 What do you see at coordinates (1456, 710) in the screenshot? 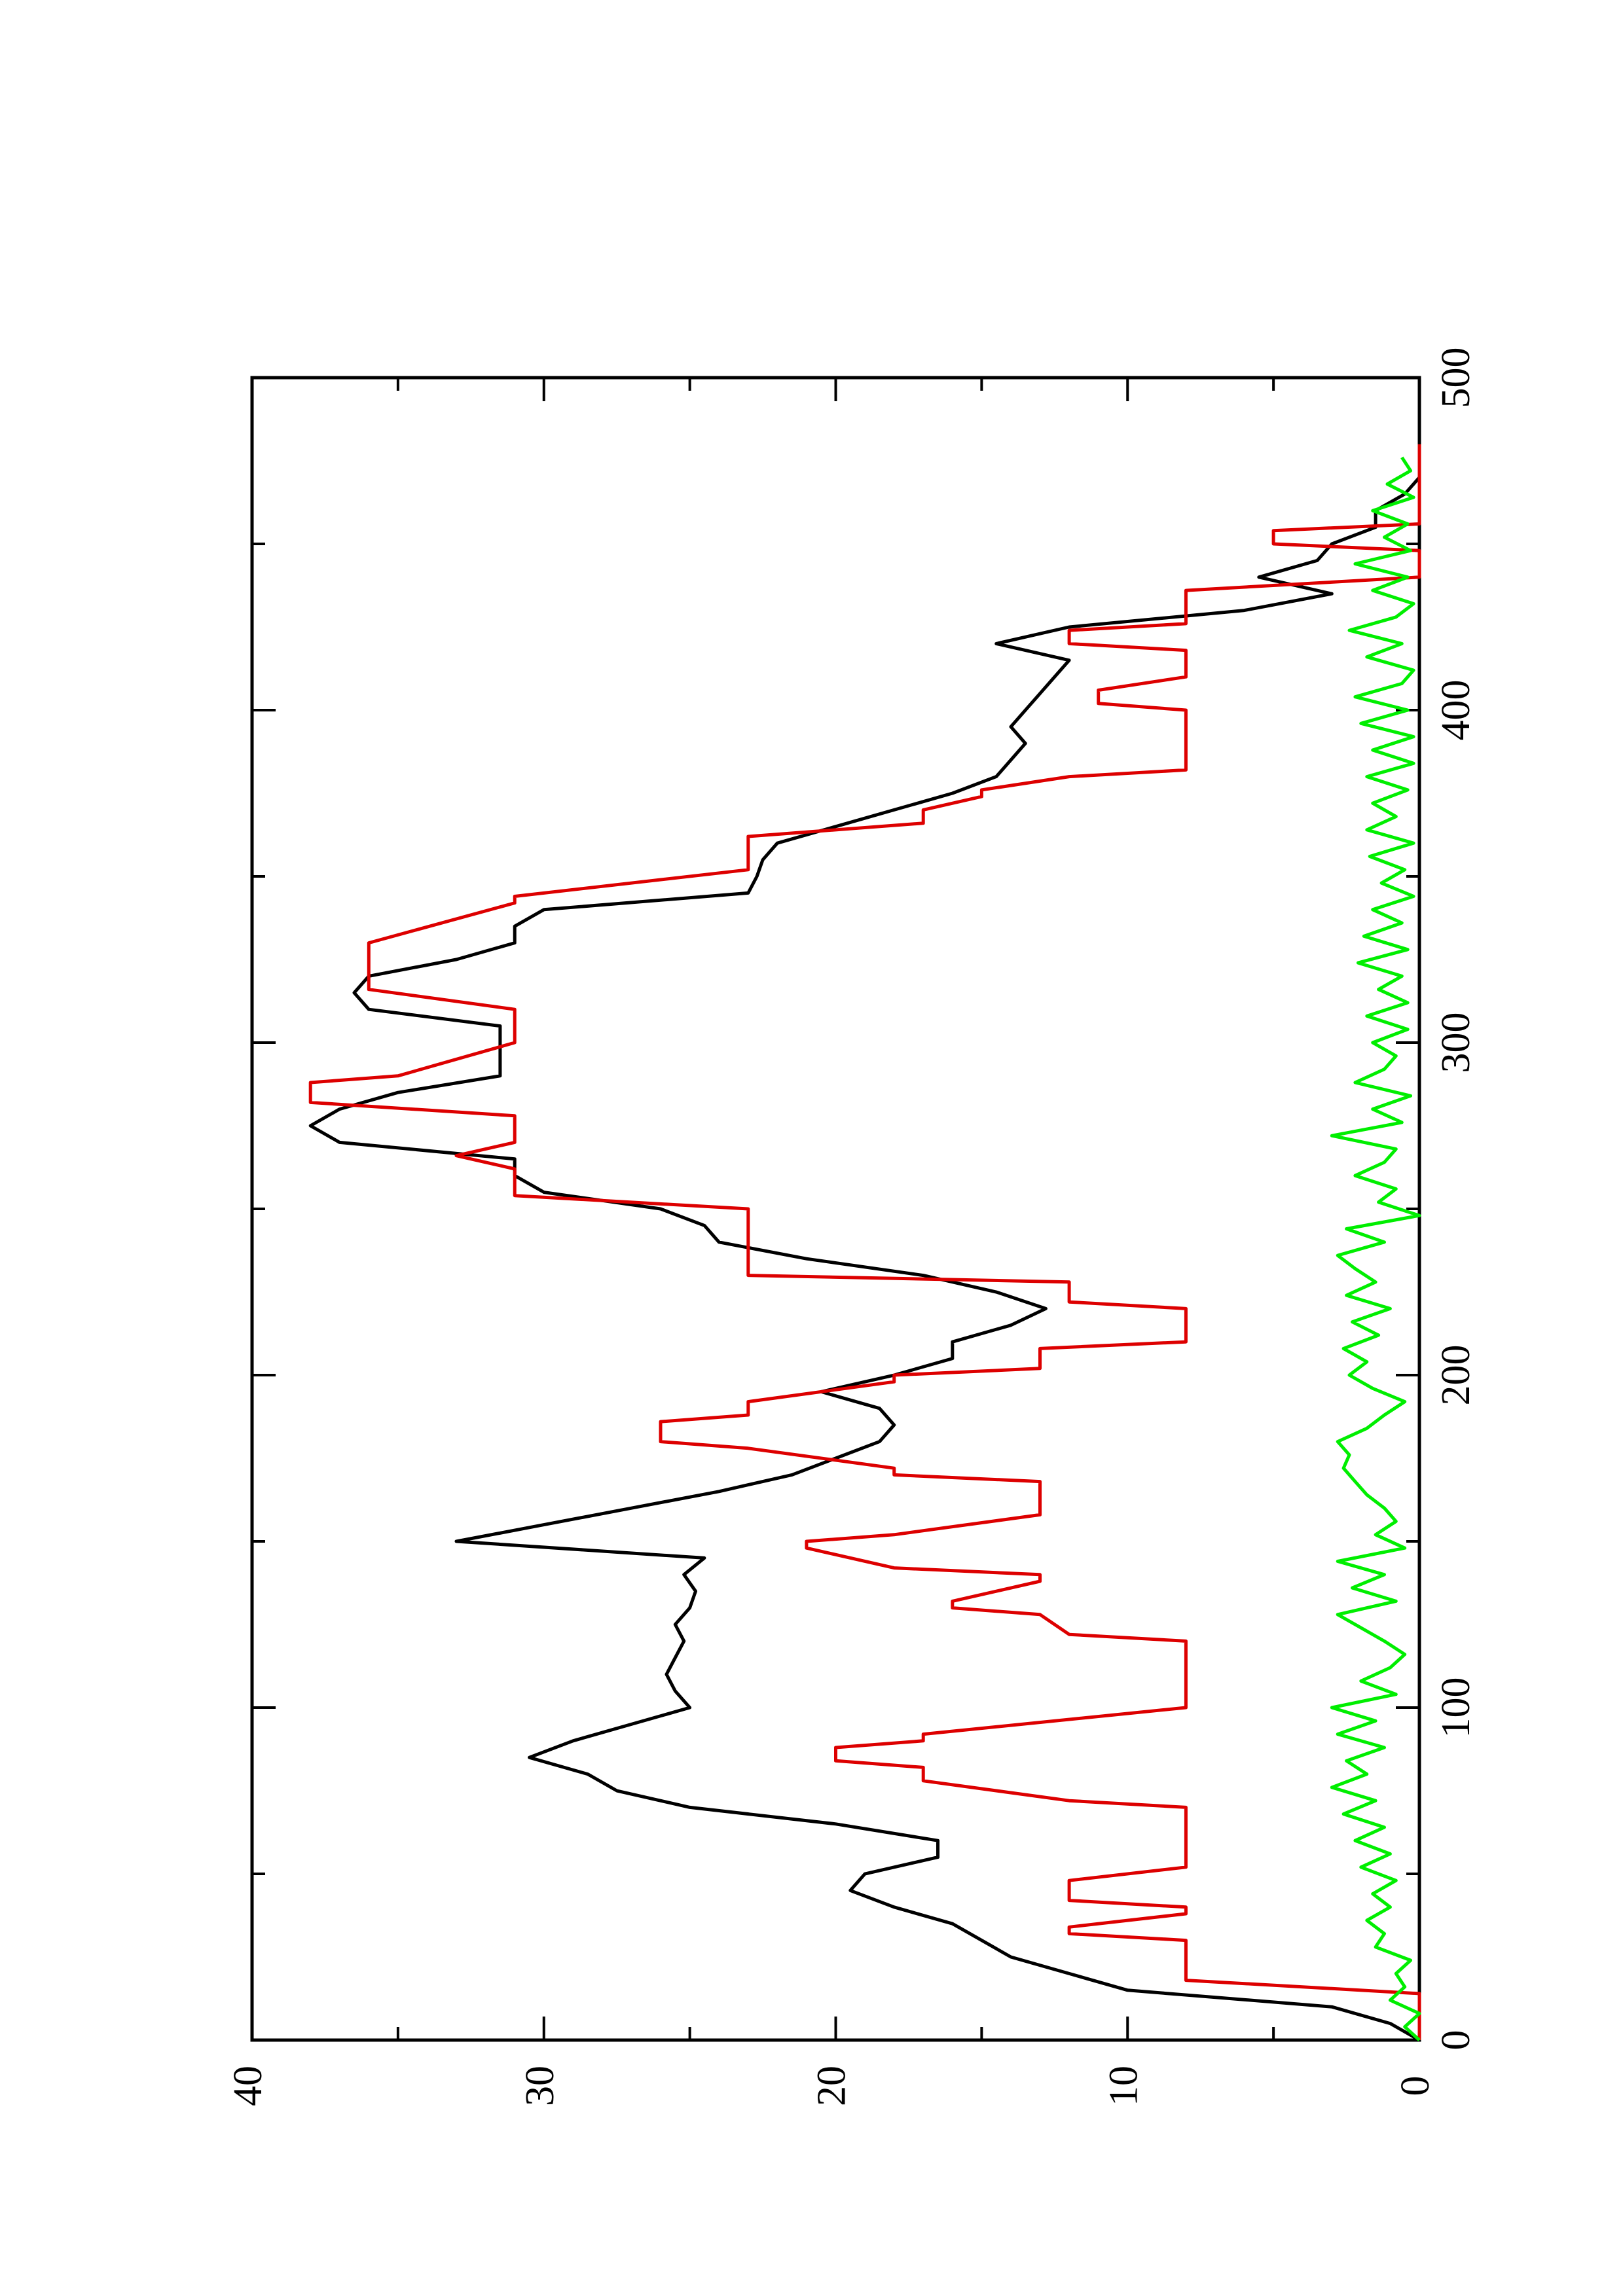
I see `x-tick-label: 400` at bounding box center [1456, 710].